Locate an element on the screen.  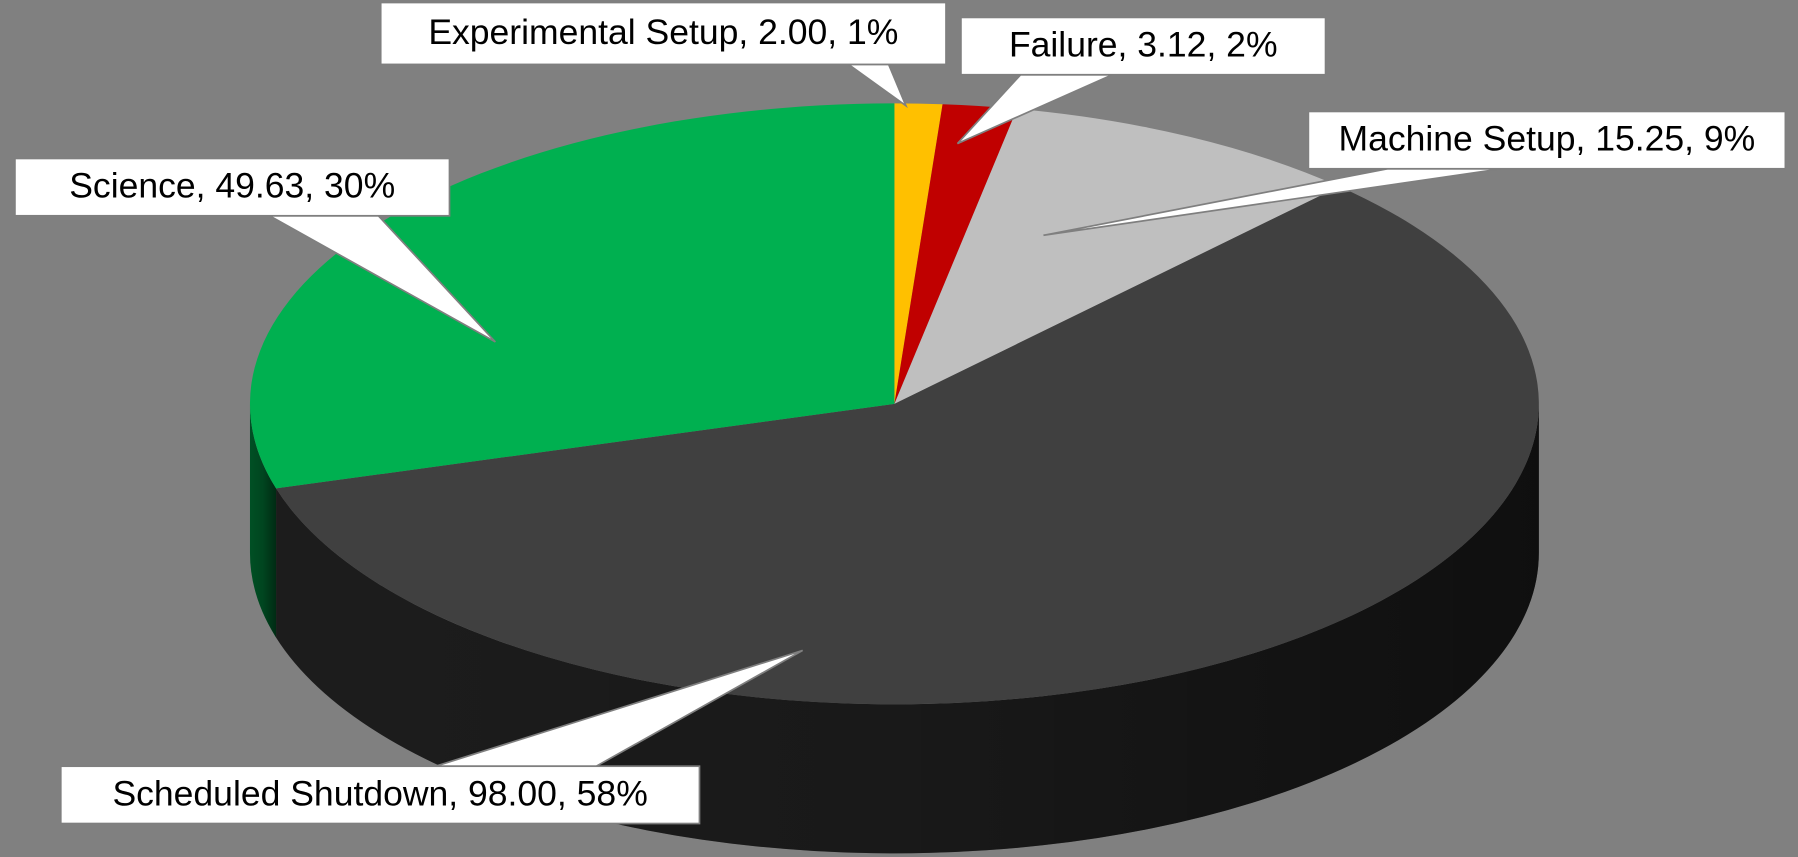
label-text: Experimental Setup, 2.00, 1% is located at coordinates (663, 32).